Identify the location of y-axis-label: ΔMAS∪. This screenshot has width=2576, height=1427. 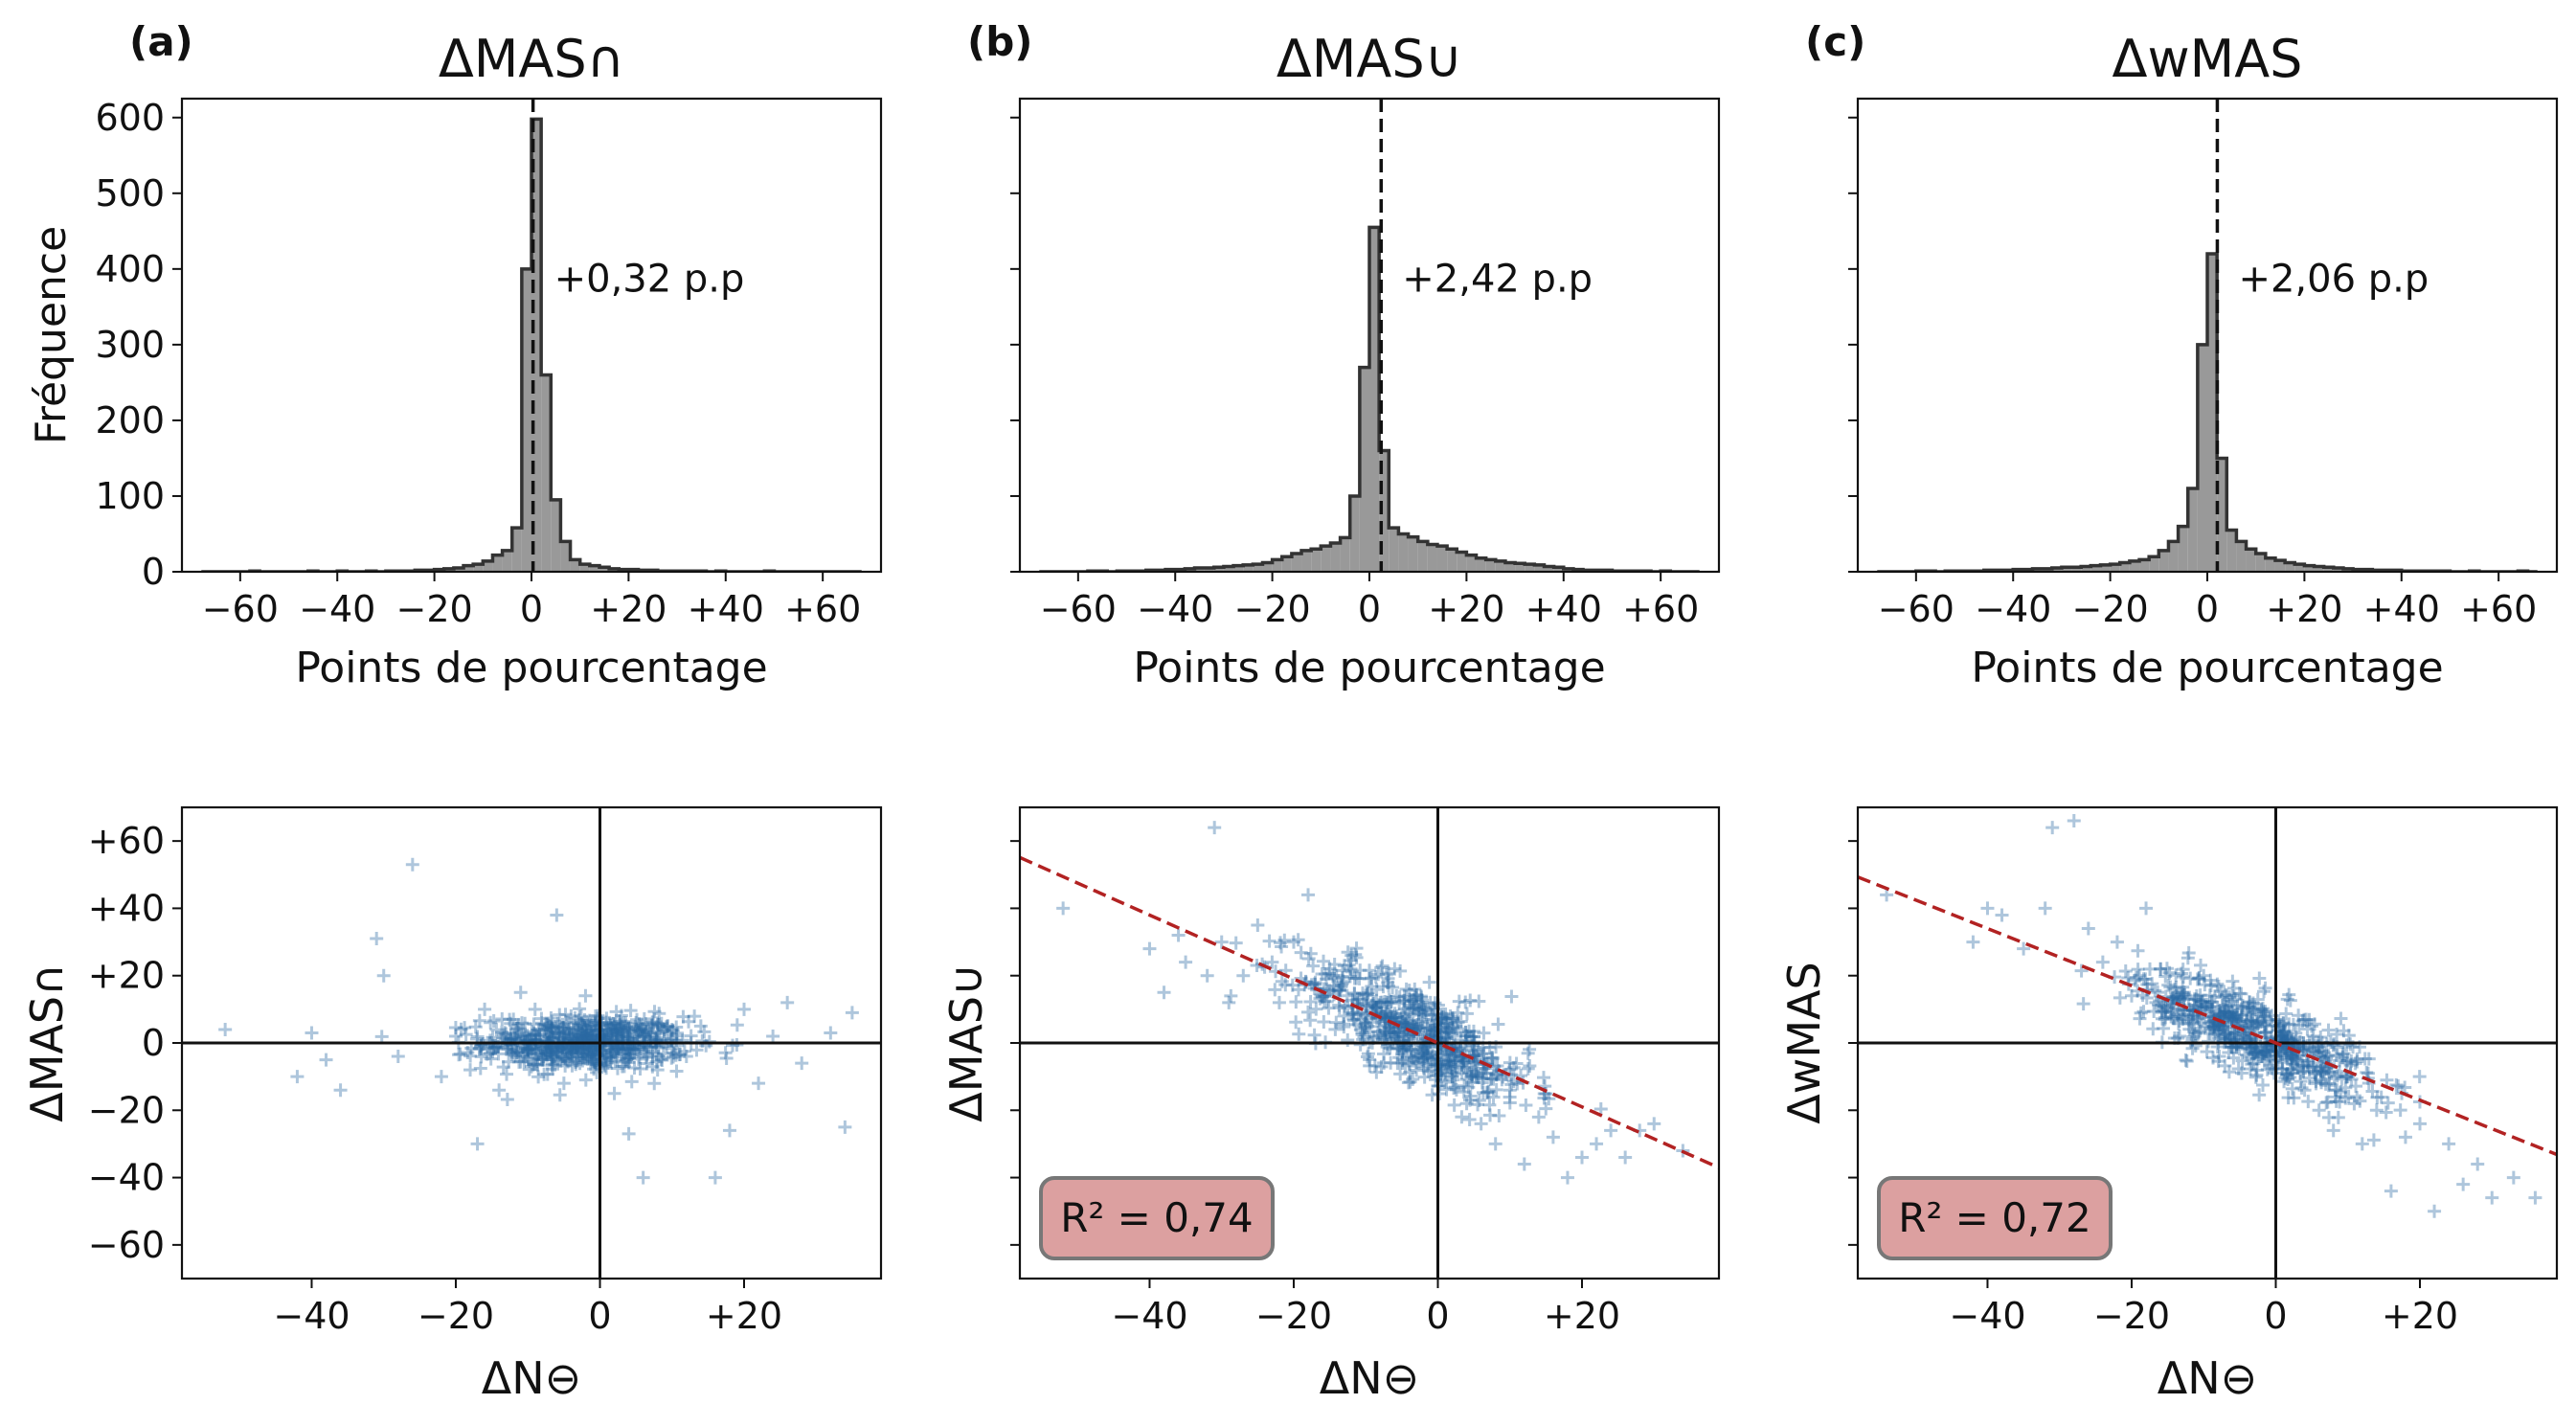
(966, 1042).